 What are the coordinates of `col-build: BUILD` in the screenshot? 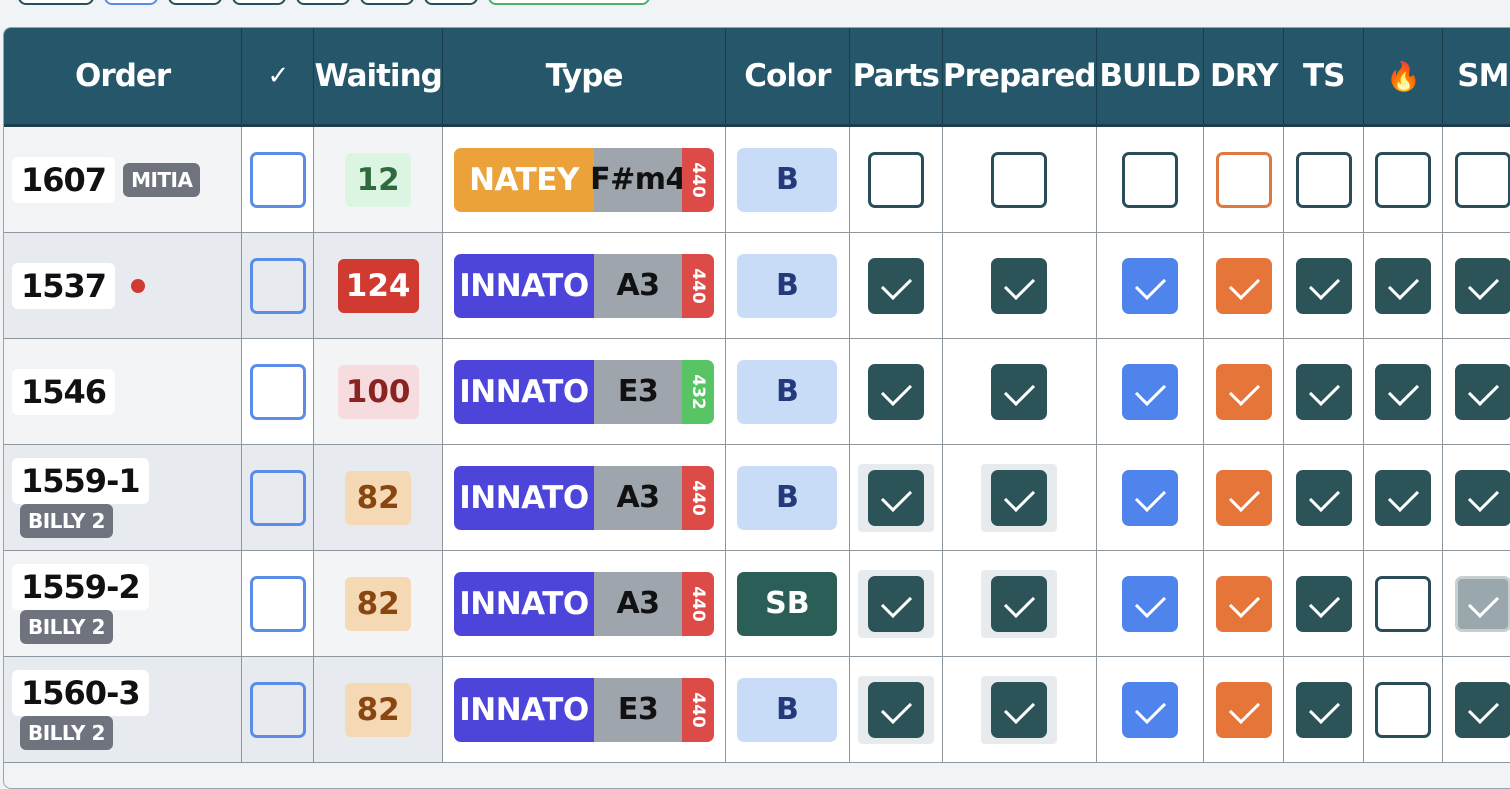 It's located at (1150, 77).